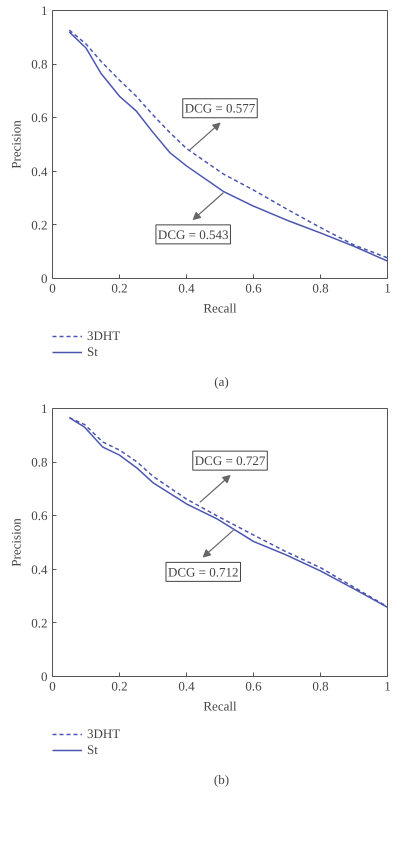  Describe the element at coordinates (203, 572) in the screenshot. I see `annotation: DCG = 0.712` at that location.